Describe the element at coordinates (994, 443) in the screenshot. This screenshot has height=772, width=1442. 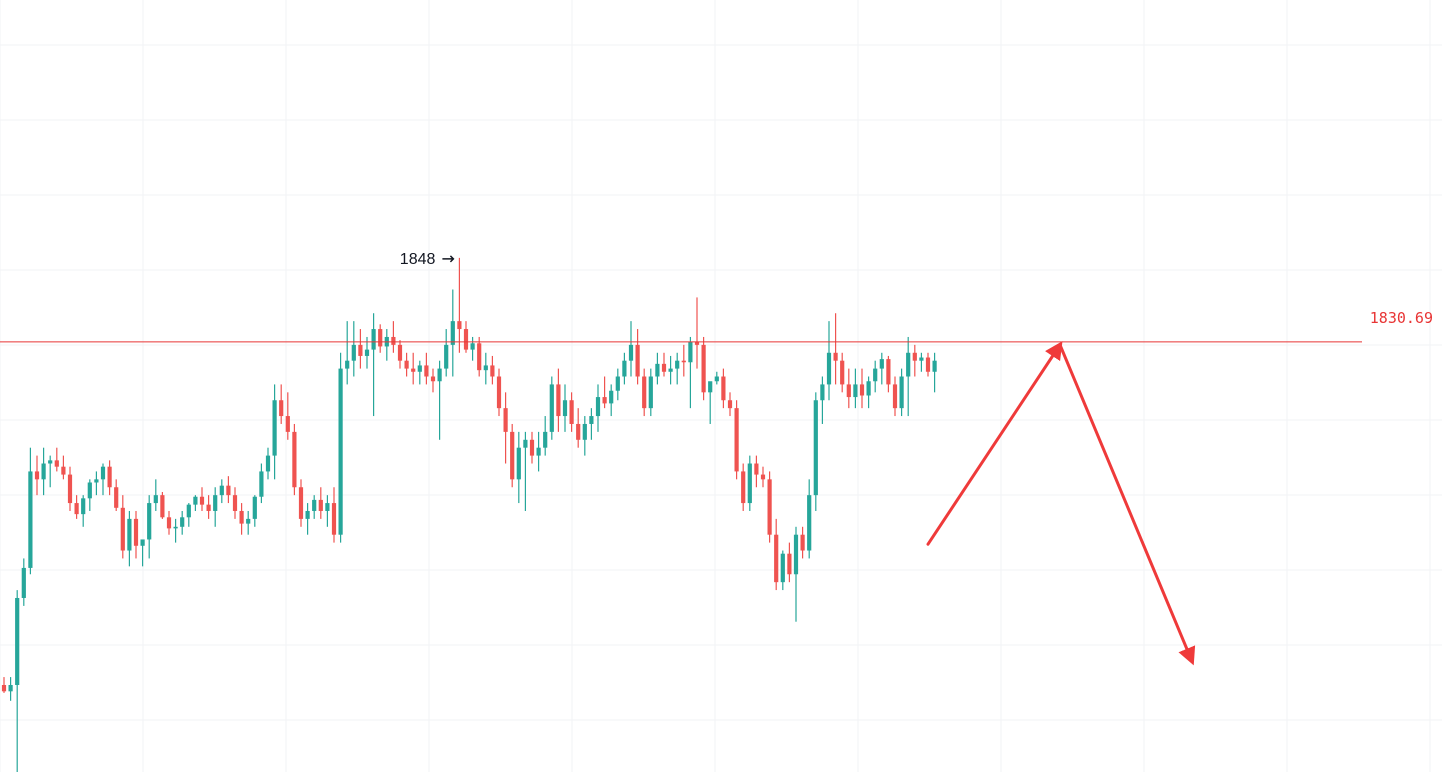
I see `projection-arrow-up` at that location.